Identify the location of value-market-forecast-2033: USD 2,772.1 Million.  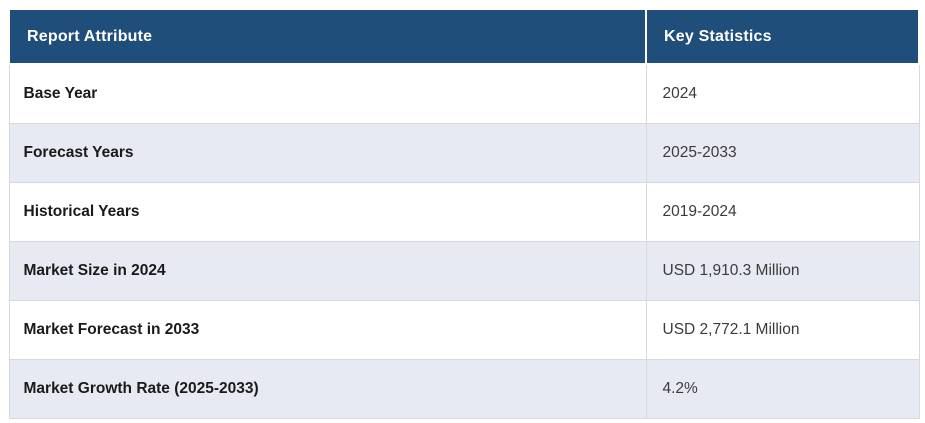
(782, 329).